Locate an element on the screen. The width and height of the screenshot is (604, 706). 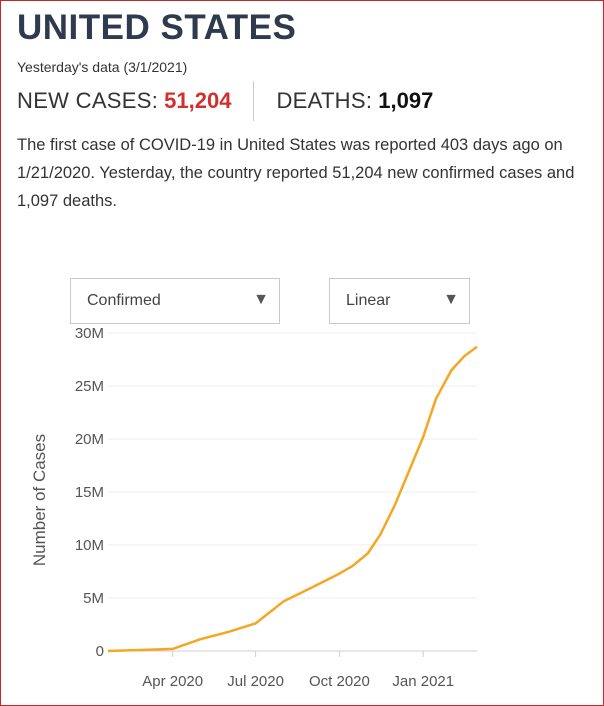
metric-select-value: Confirmed is located at coordinates (124, 300).